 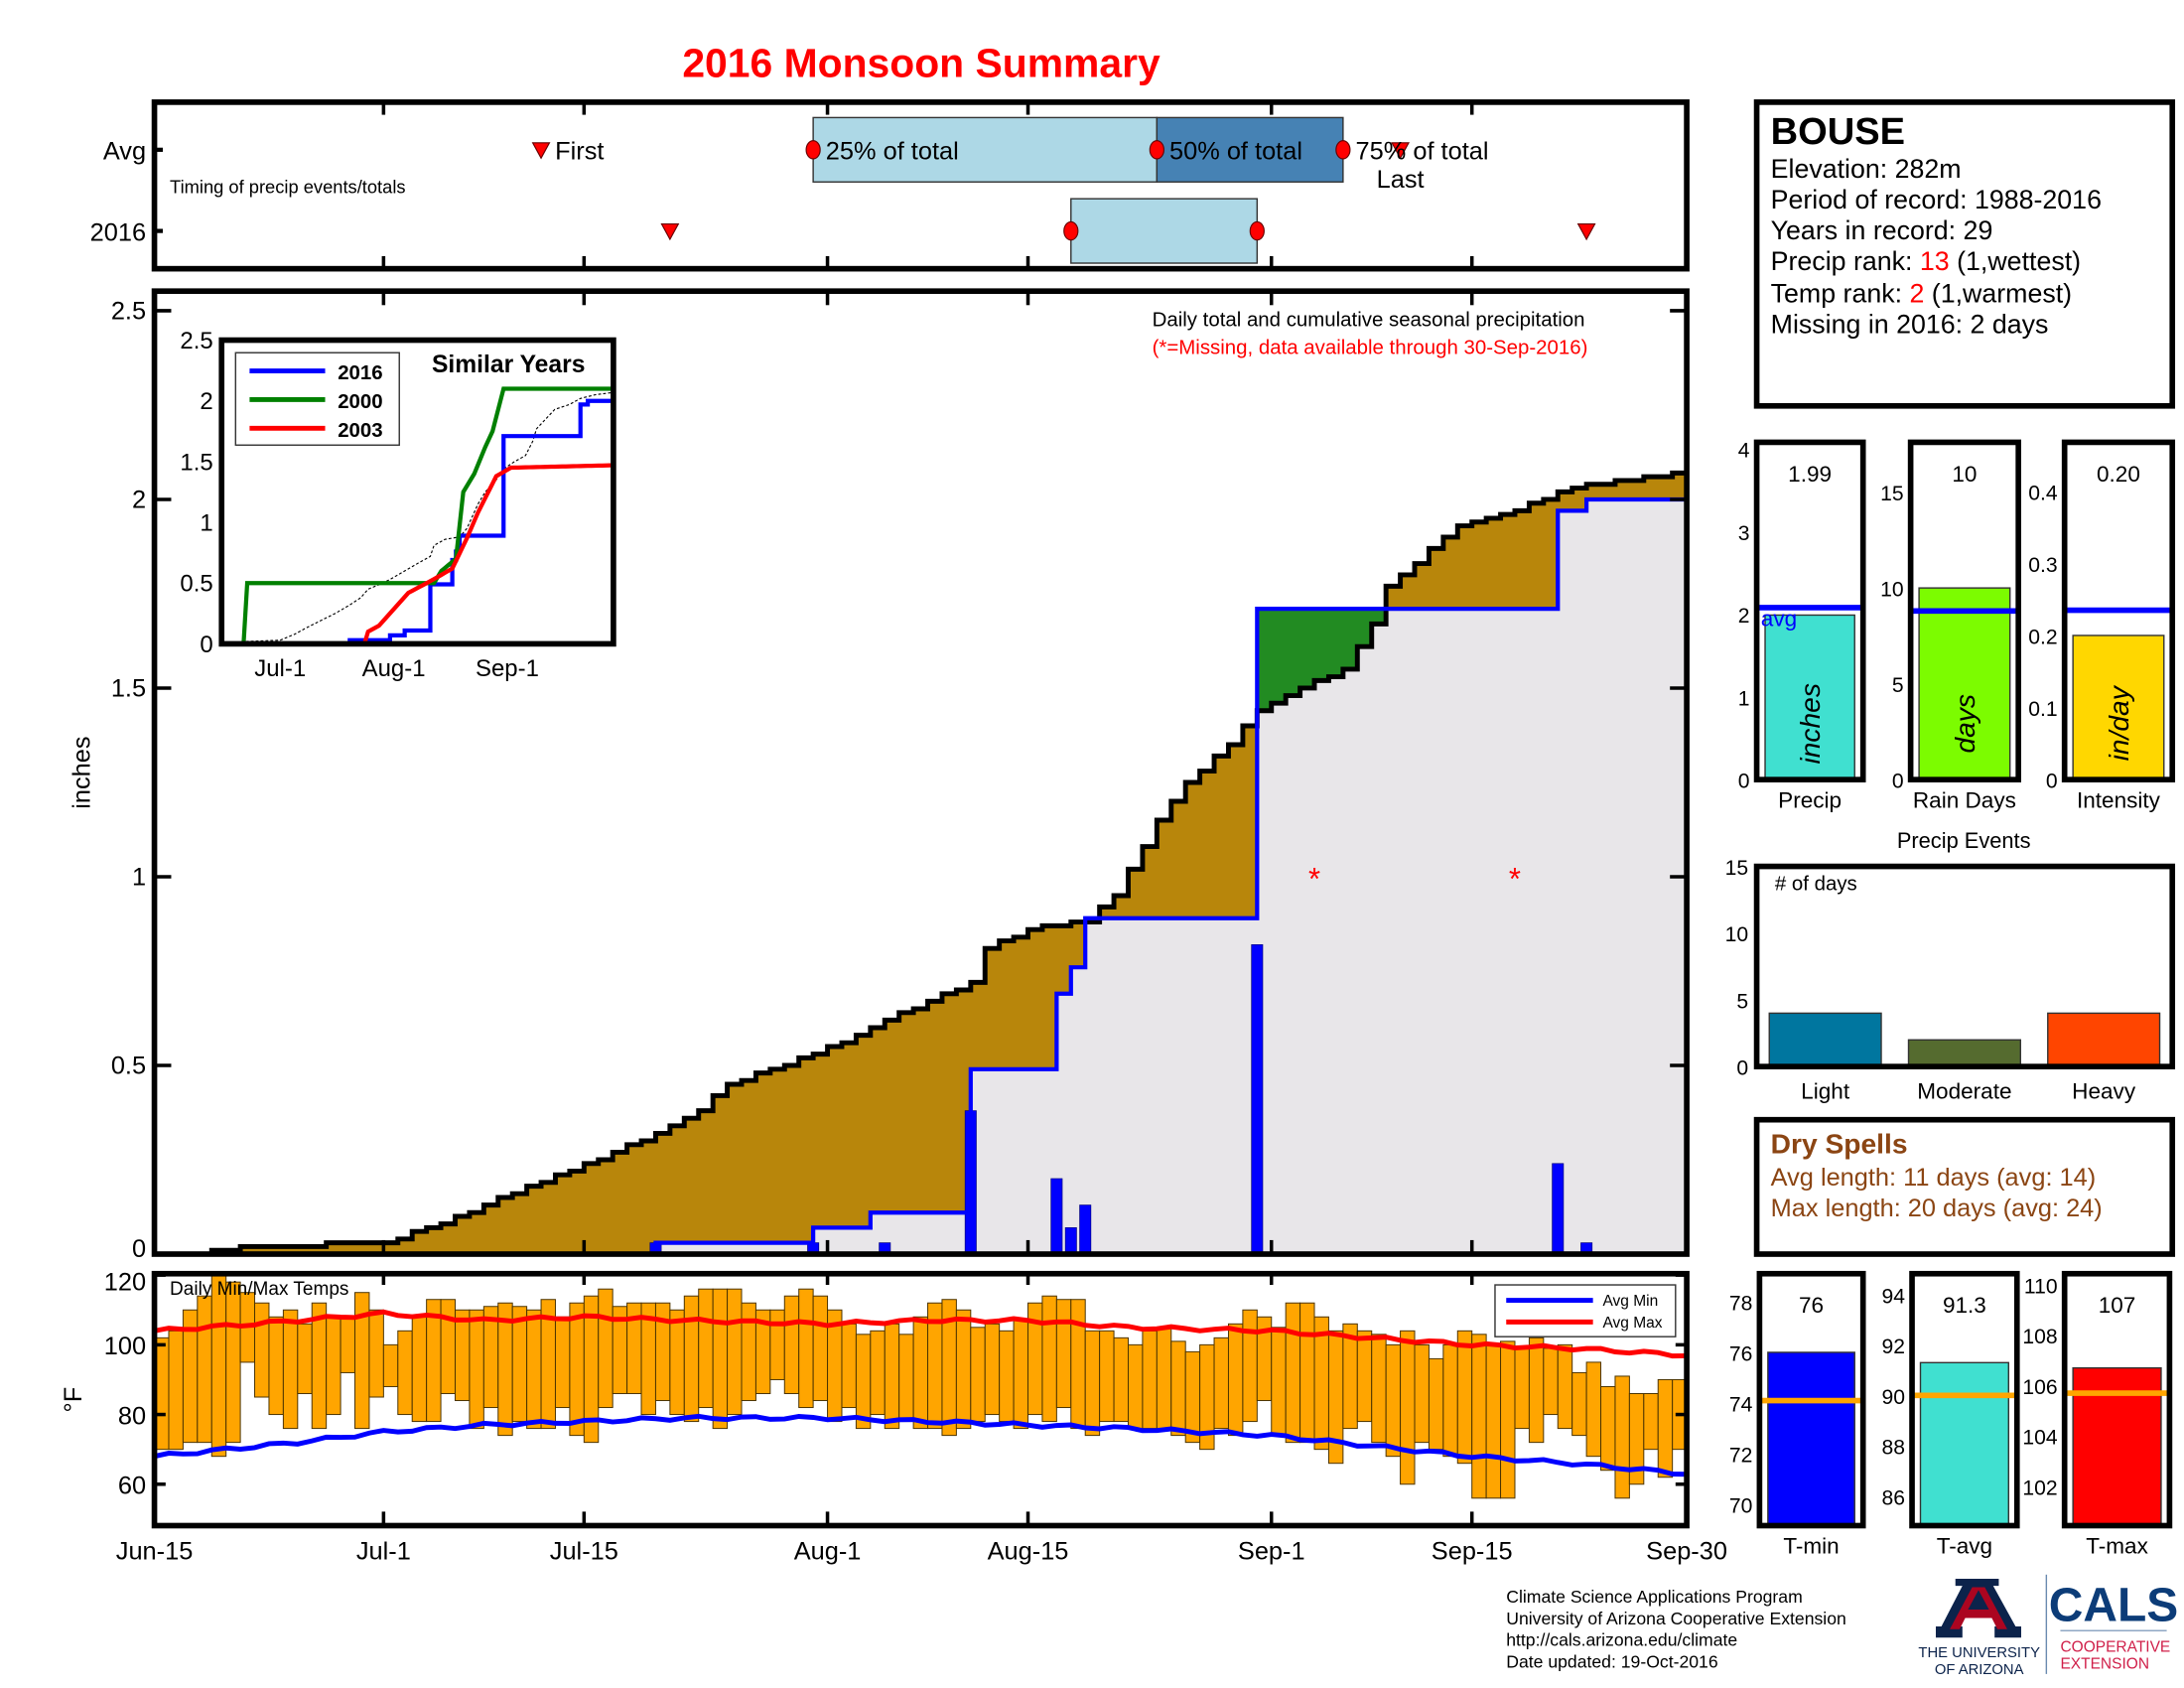 I want to click on timing-last-marker, so click(x=1400, y=151).